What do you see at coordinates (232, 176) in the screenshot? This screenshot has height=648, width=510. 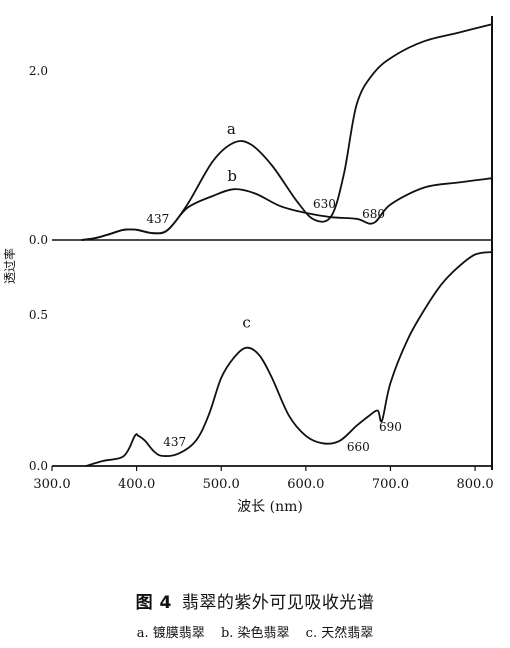 I see `curve-letter-label: b` at bounding box center [232, 176].